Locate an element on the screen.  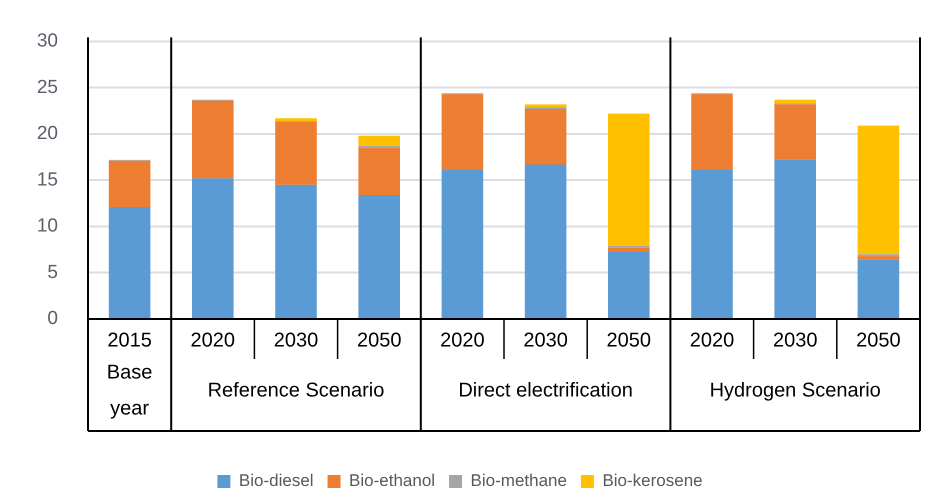
text: Reference Scenario is located at coordinates (296, 391).